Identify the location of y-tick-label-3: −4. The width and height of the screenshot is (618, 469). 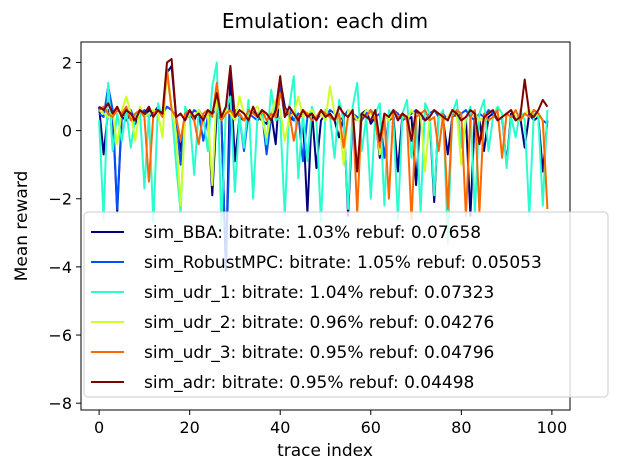
(60, 267).